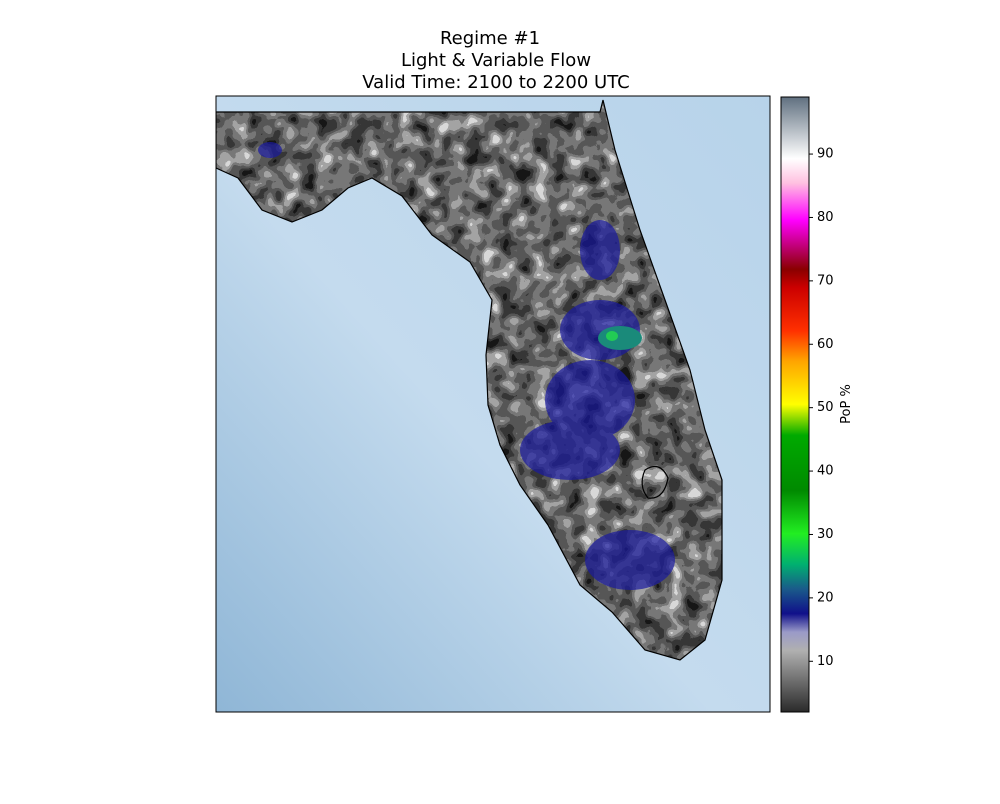 The width and height of the screenshot is (1000, 804). What do you see at coordinates (825, 217) in the screenshot?
I see `colorbar-tick-label: 80` at bounding box center [825, 217].